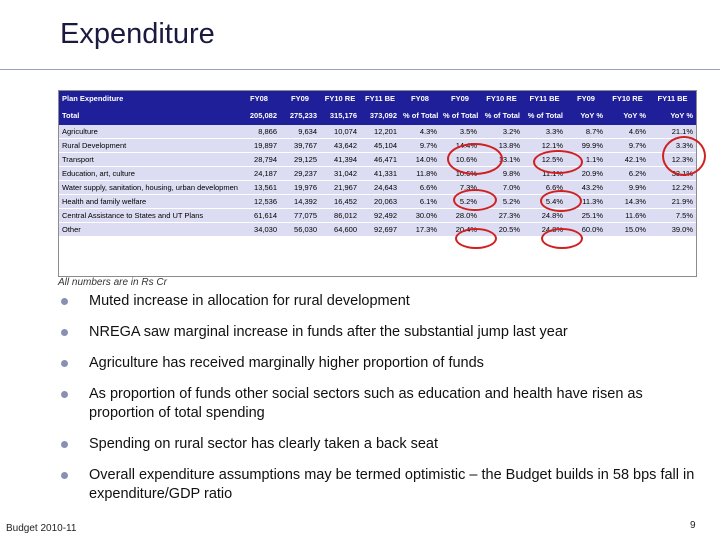 Image resolution: width=720 pixels, height=540 pixels. I want to click on footer-label: Budget 2010-11, so click(41, 528).